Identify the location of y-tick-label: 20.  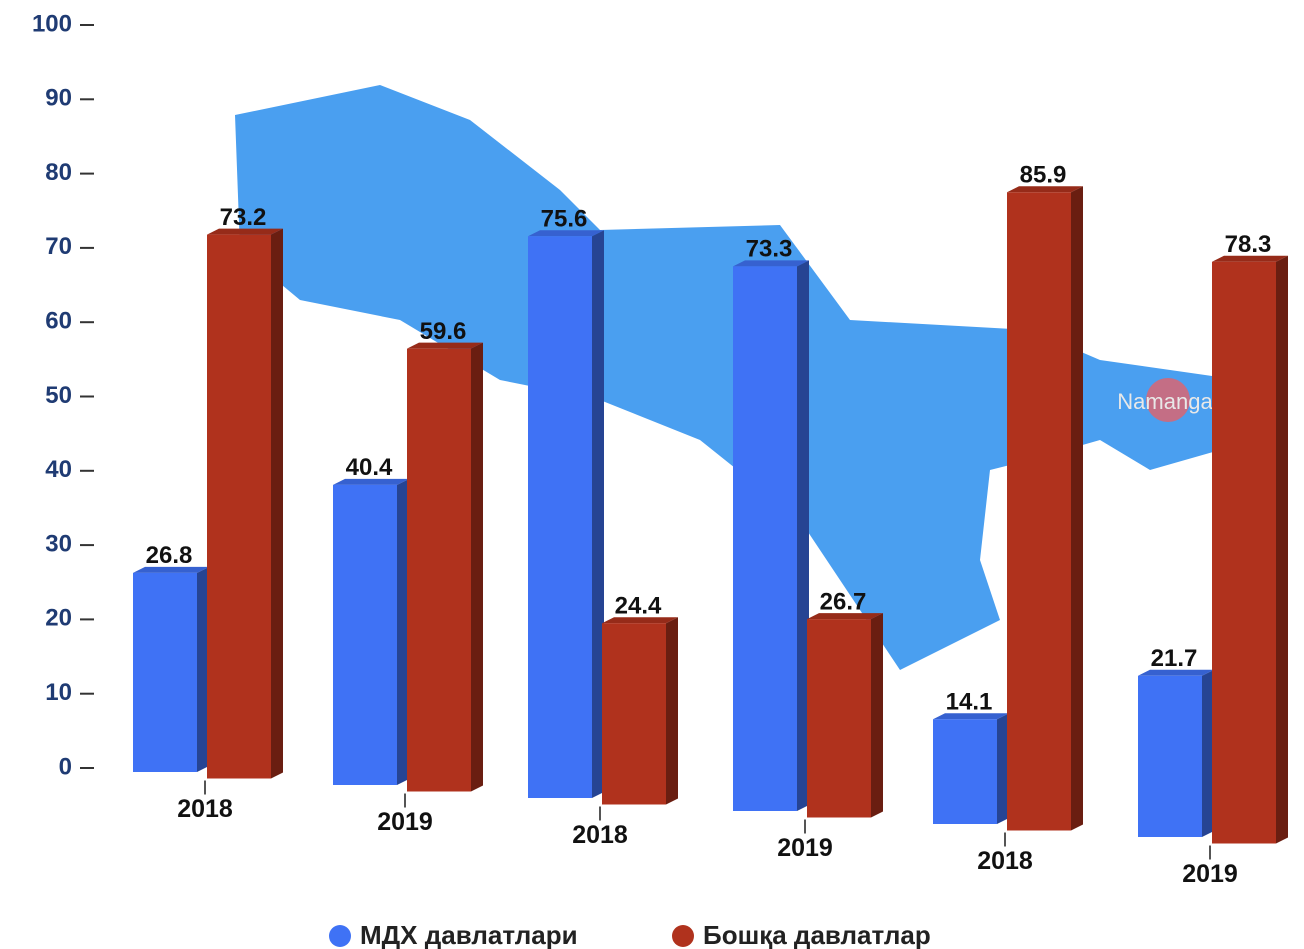
(58, 618).